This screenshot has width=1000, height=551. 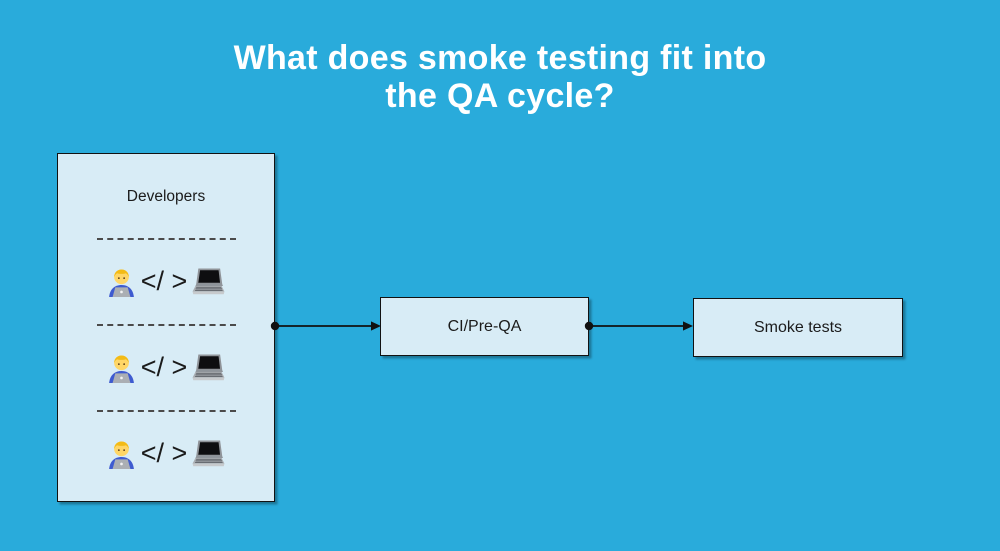 I want to click on smoke-tests-label: Smoke tests, so click(x=798, y=327).